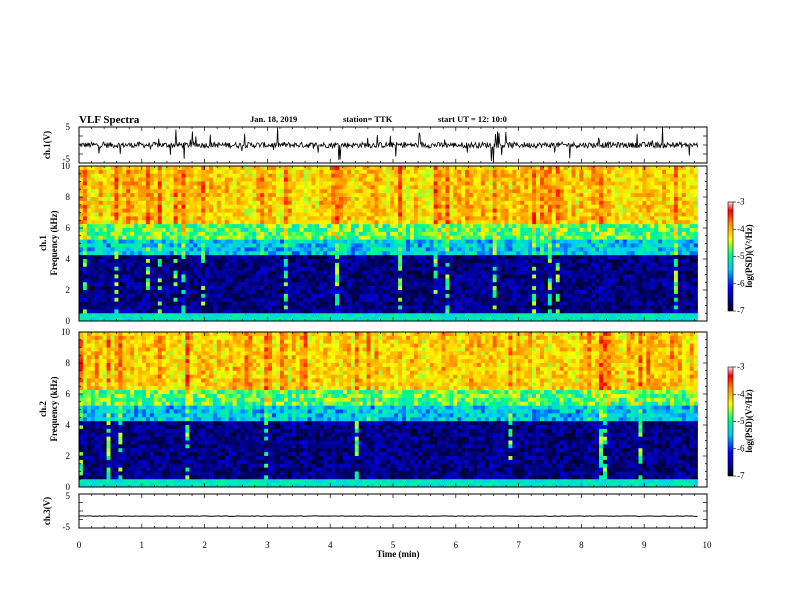  What do you see at coordinates (472, 119) in the screenshot?
I see `start-time-label: start UT = 12: 10:0` at bounding box center [472, 119].